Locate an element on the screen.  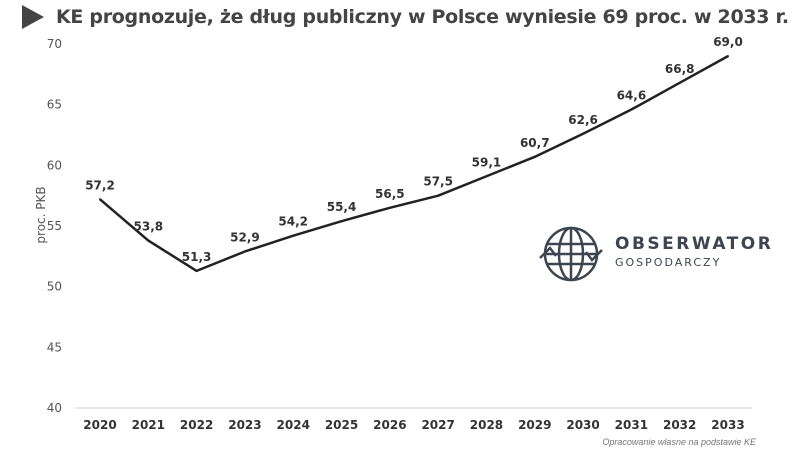
data-label: 57,5 is located at coordinates (438, 182).